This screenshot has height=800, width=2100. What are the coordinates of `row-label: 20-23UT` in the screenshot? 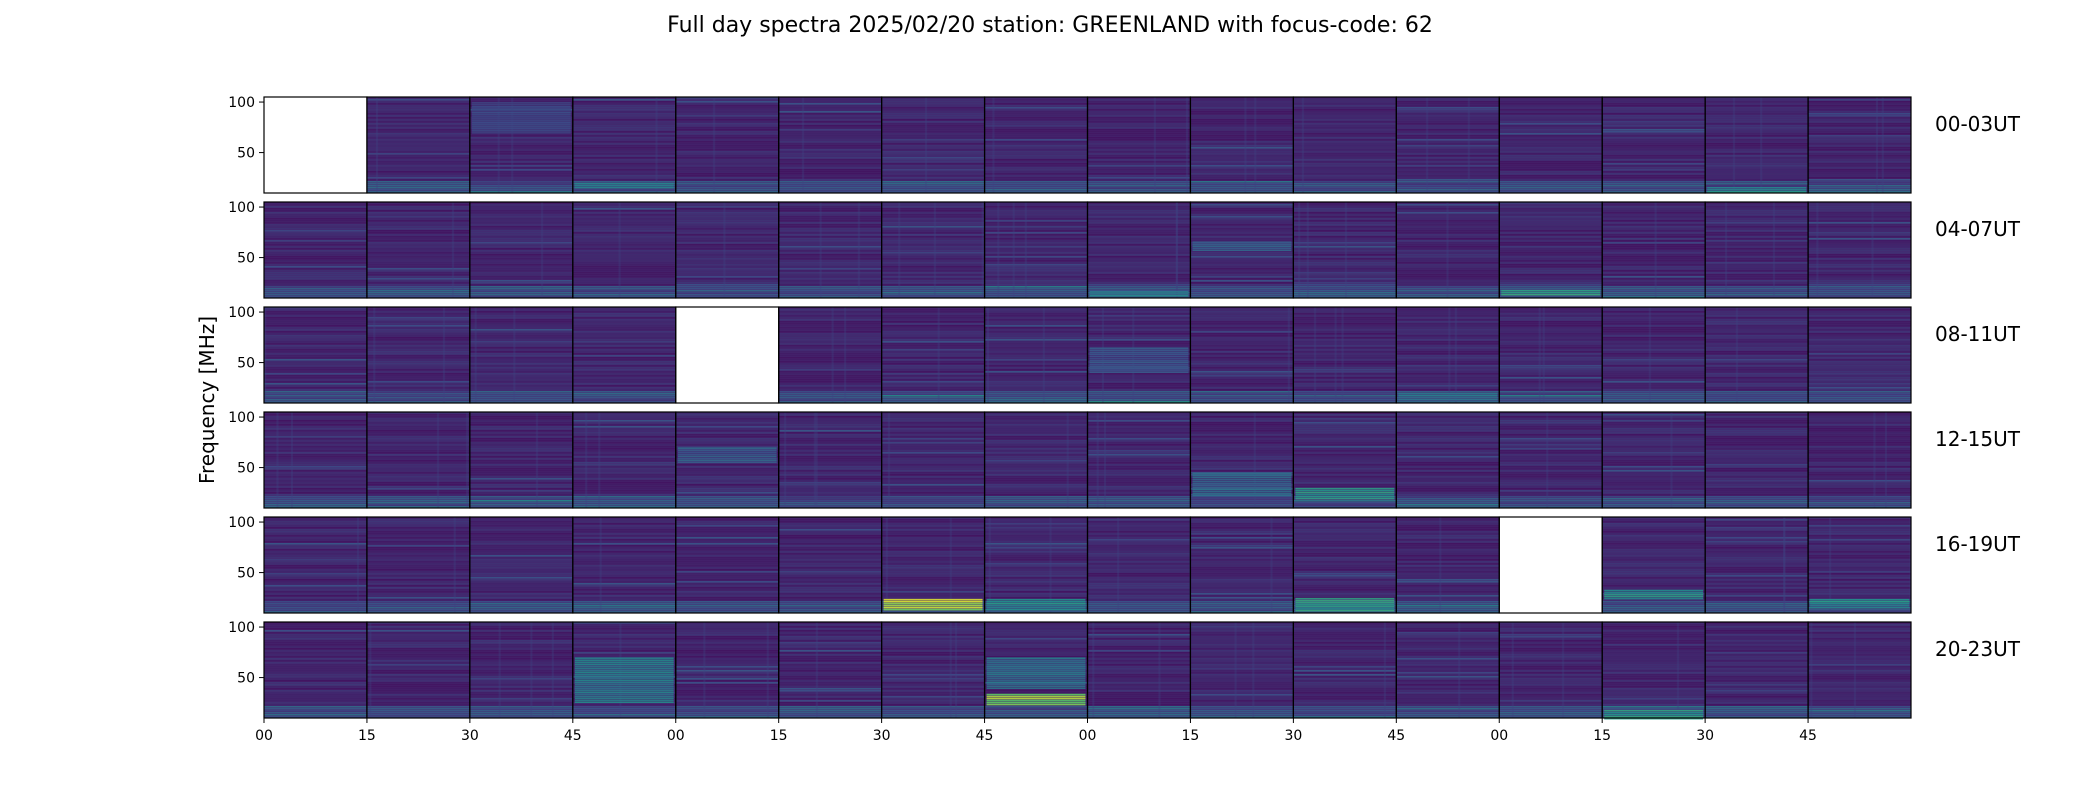 It's located at (1978, 649).